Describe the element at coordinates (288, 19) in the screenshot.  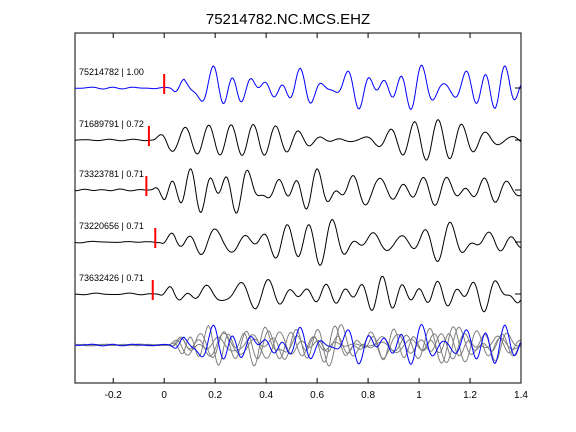
I see `chart-title: 75214782.NC.MCS.EHZ` at that location.